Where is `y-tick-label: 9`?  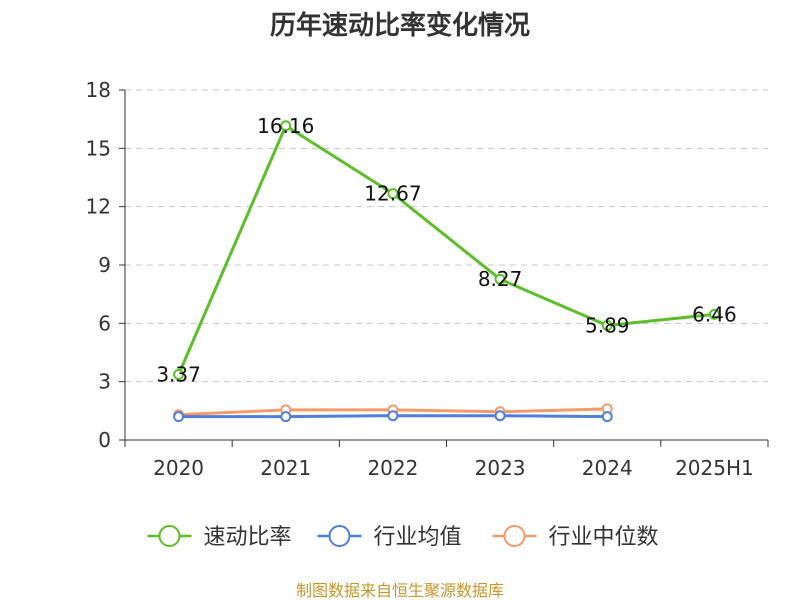 y-tick-label: 9 is located at coordinates (104, 265).